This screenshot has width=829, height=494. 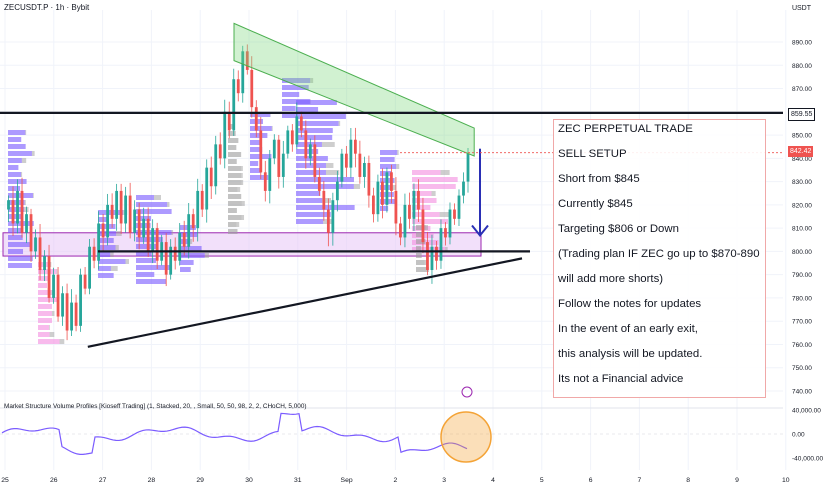 What do you see at coordinates (800, 151) in the screenshot?
I see `current-price-badge: 842.42` at bounding box center [800, 151].